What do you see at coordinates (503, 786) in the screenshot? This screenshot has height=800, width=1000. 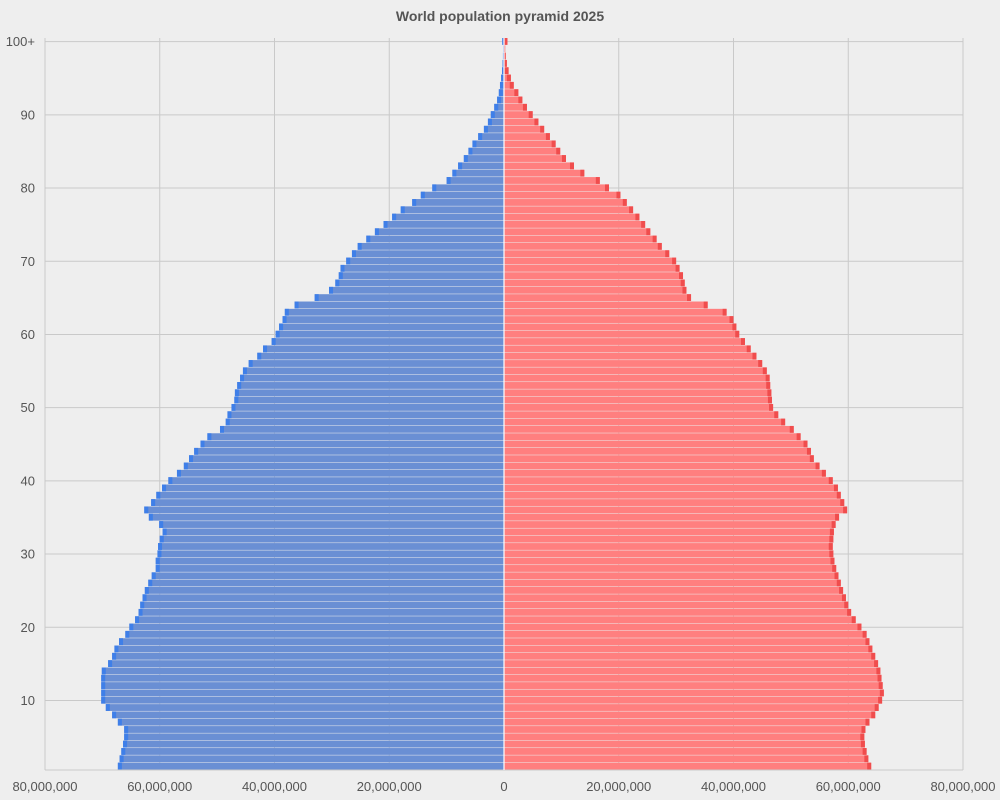 I see `x-tick-label: 0` at bounding box center [503, 786].